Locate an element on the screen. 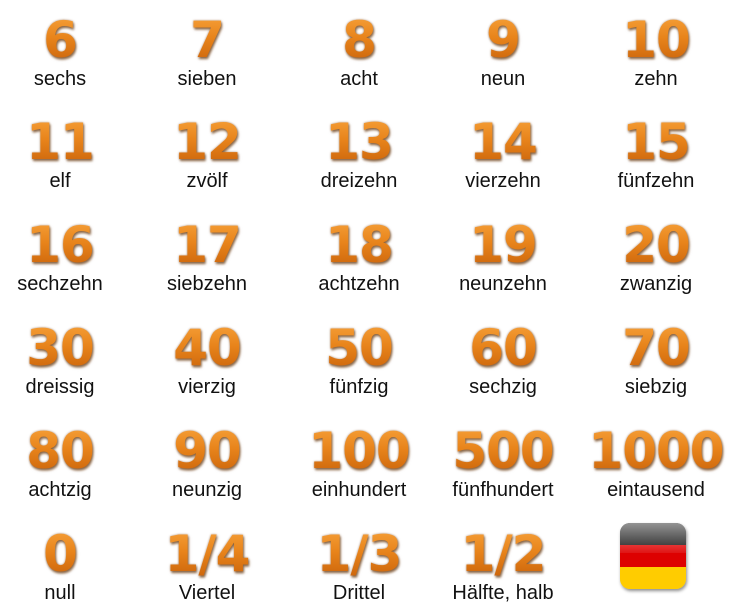  number-word: vierzehn is located at coordinates (503, 181).